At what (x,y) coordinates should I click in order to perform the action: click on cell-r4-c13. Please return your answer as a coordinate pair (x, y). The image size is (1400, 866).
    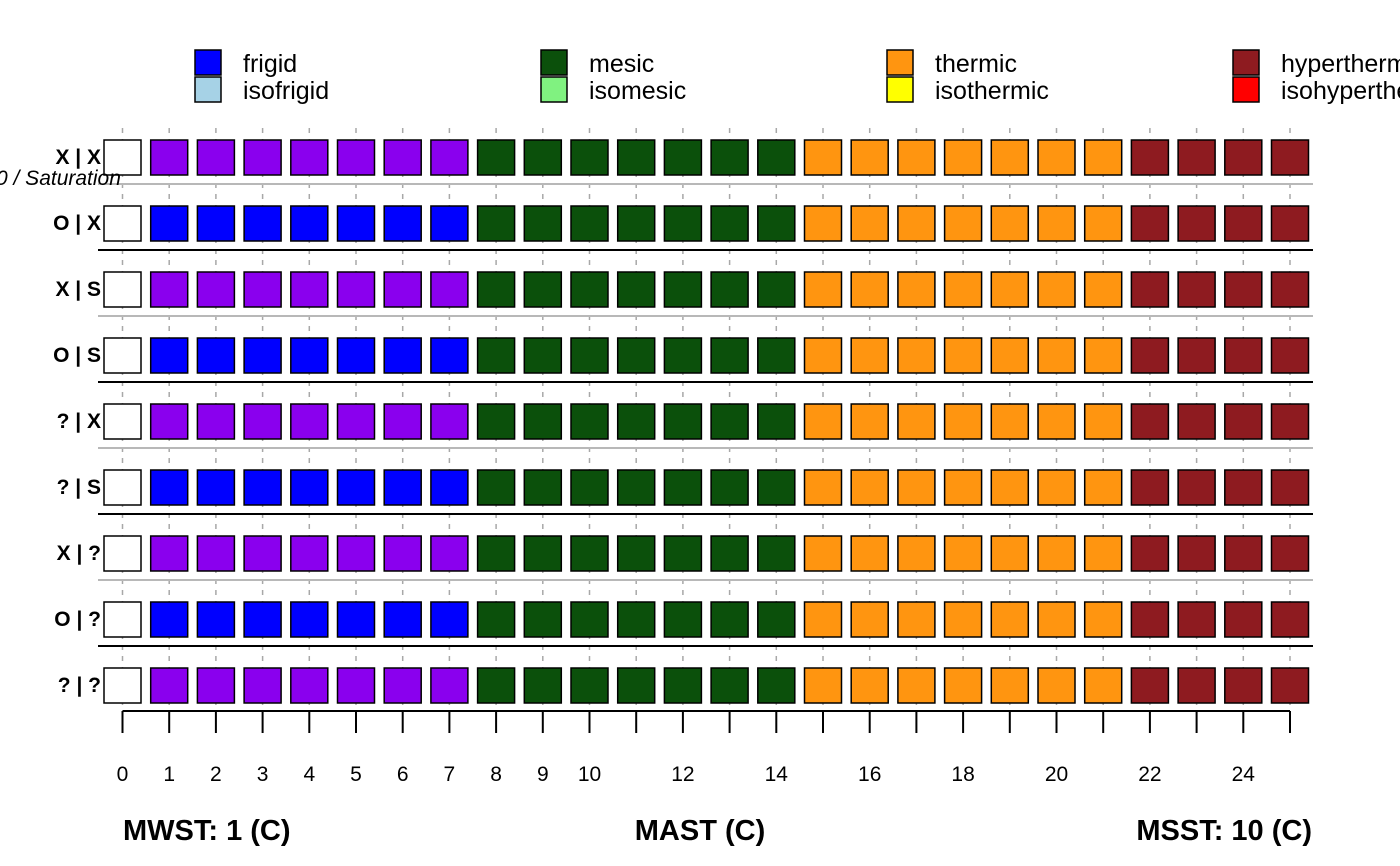
    Looking at the image, I should click on (729, 421).